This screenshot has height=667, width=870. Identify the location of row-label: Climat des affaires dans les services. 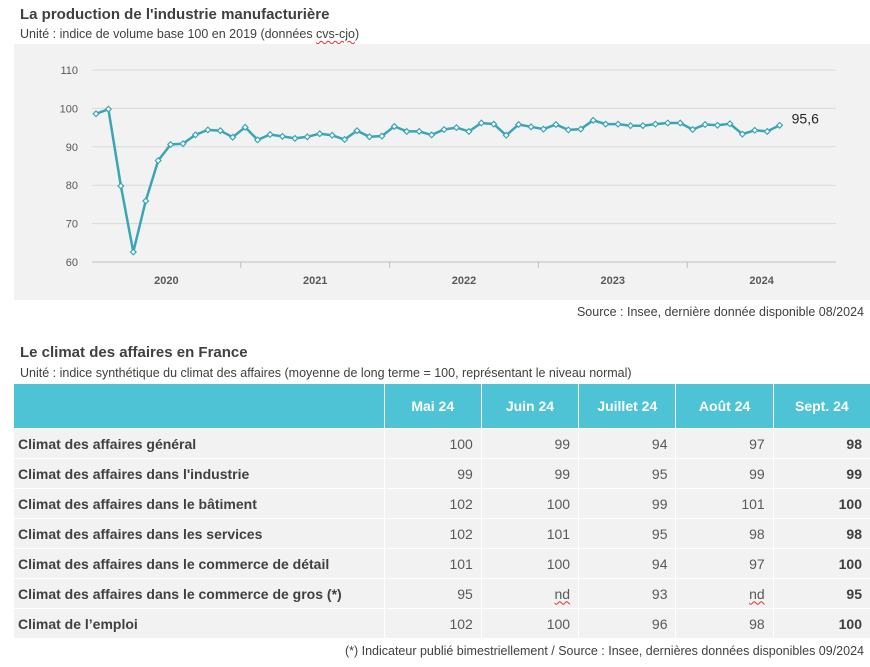
(199, 533).